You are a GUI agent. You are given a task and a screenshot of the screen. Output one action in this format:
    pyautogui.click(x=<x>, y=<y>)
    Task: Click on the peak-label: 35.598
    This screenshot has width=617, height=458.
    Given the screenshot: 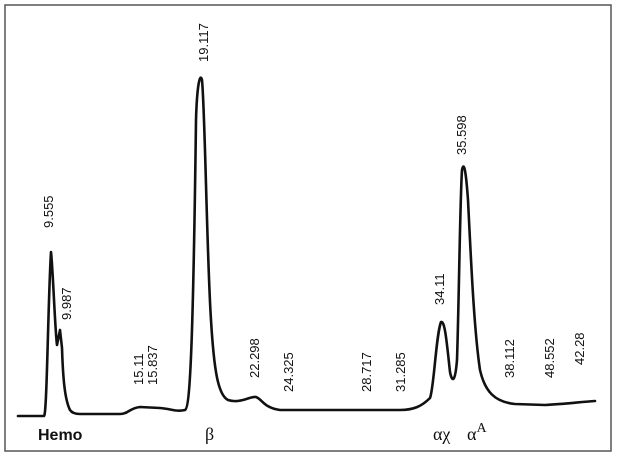 What is the action you would take?
    pyautogui.click(x=461, y=135)
    